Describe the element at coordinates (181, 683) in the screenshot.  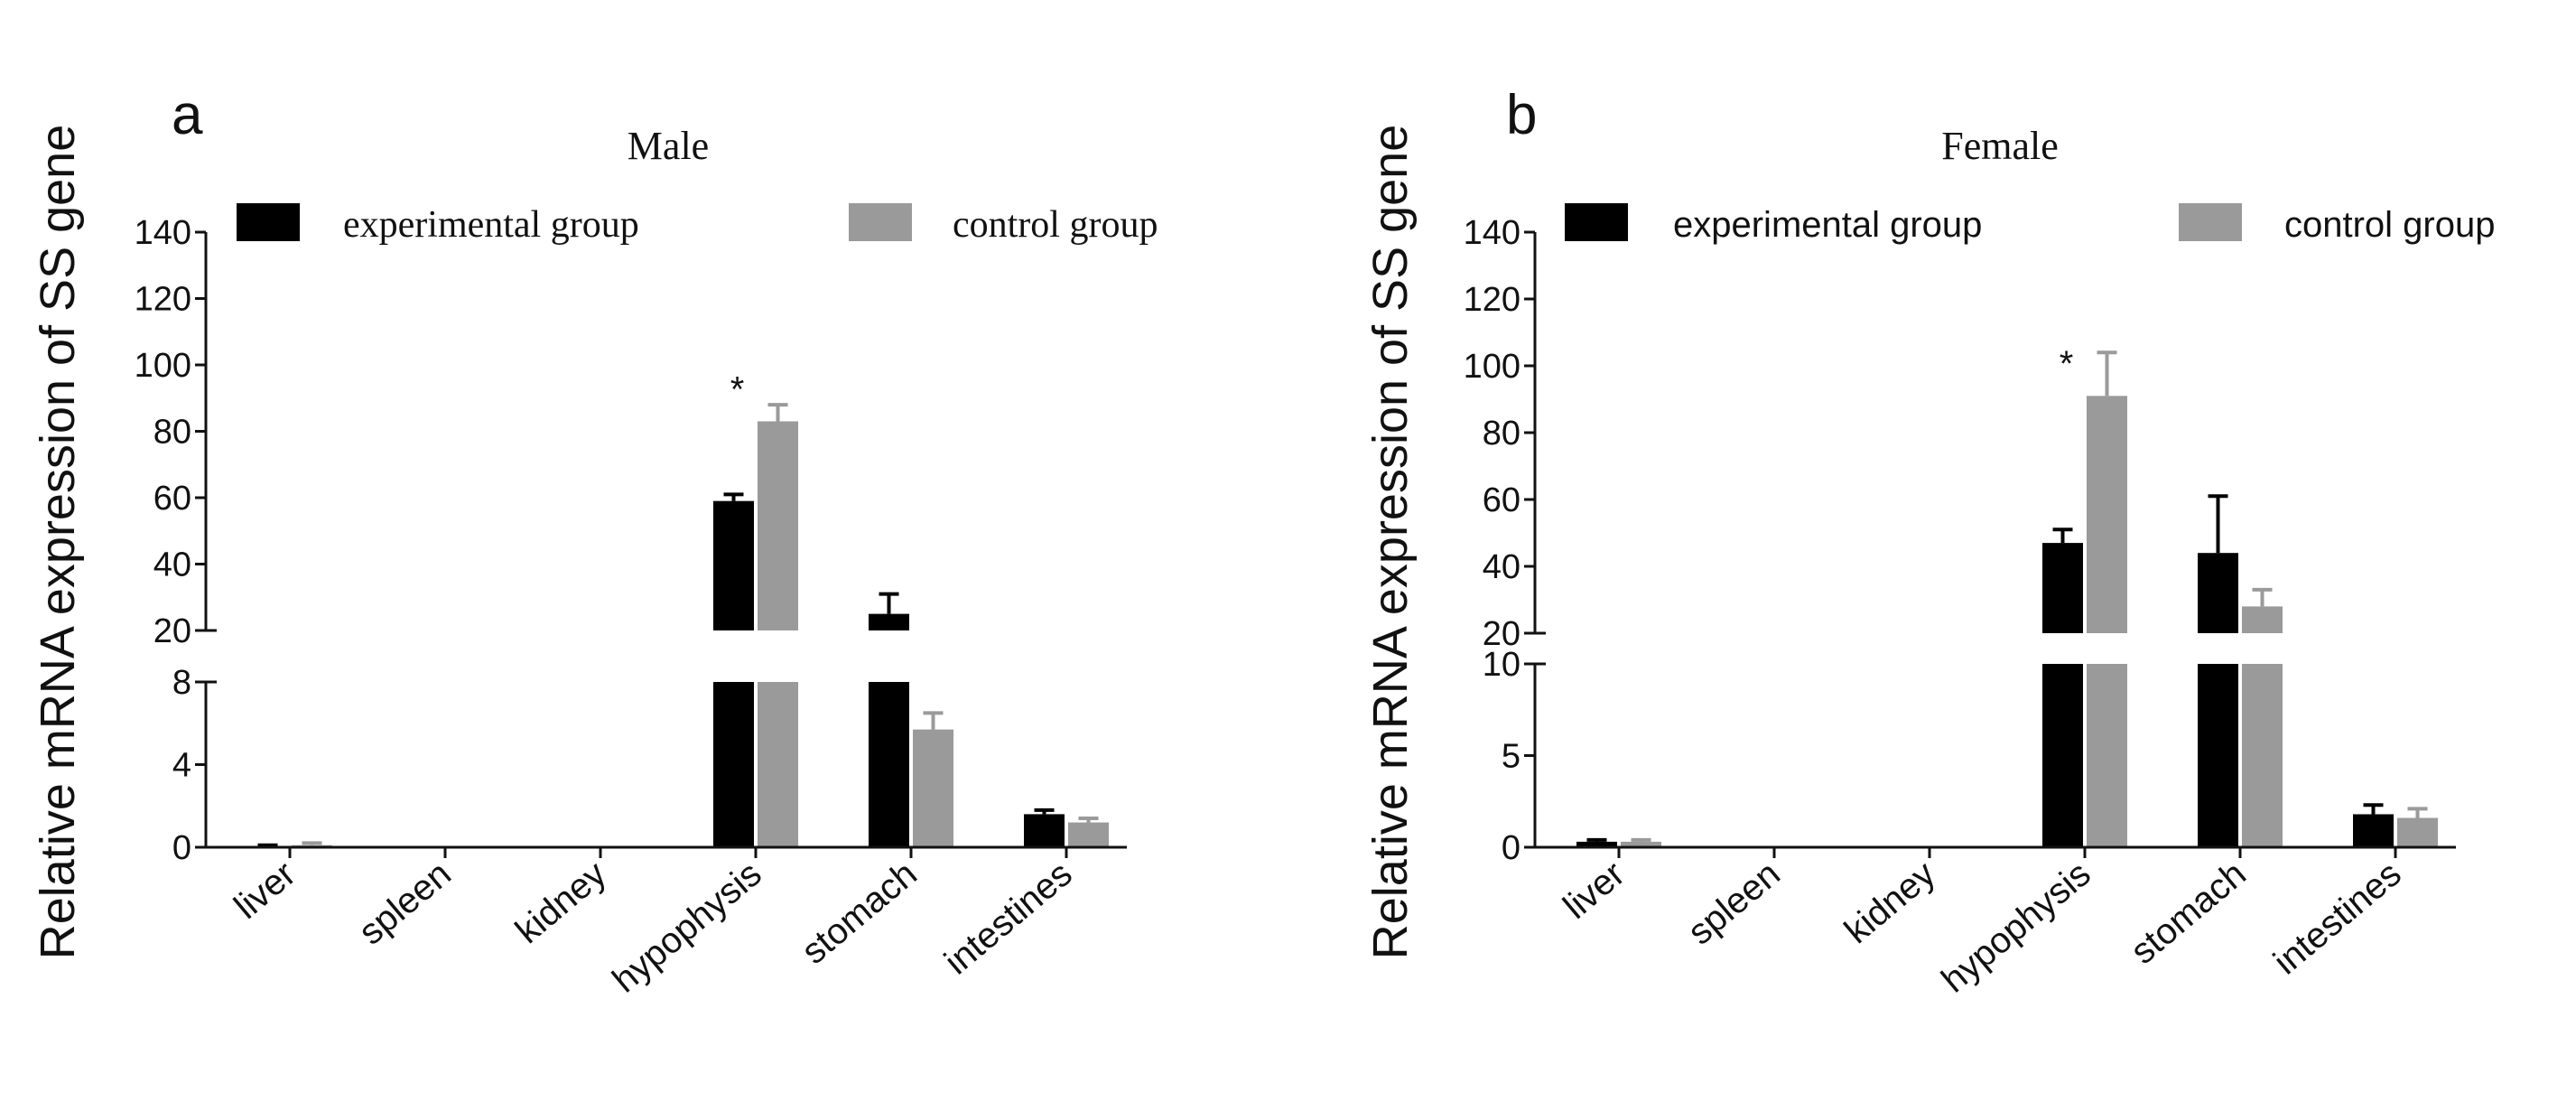
I see `y-tick-label-lower: 8` at that location.